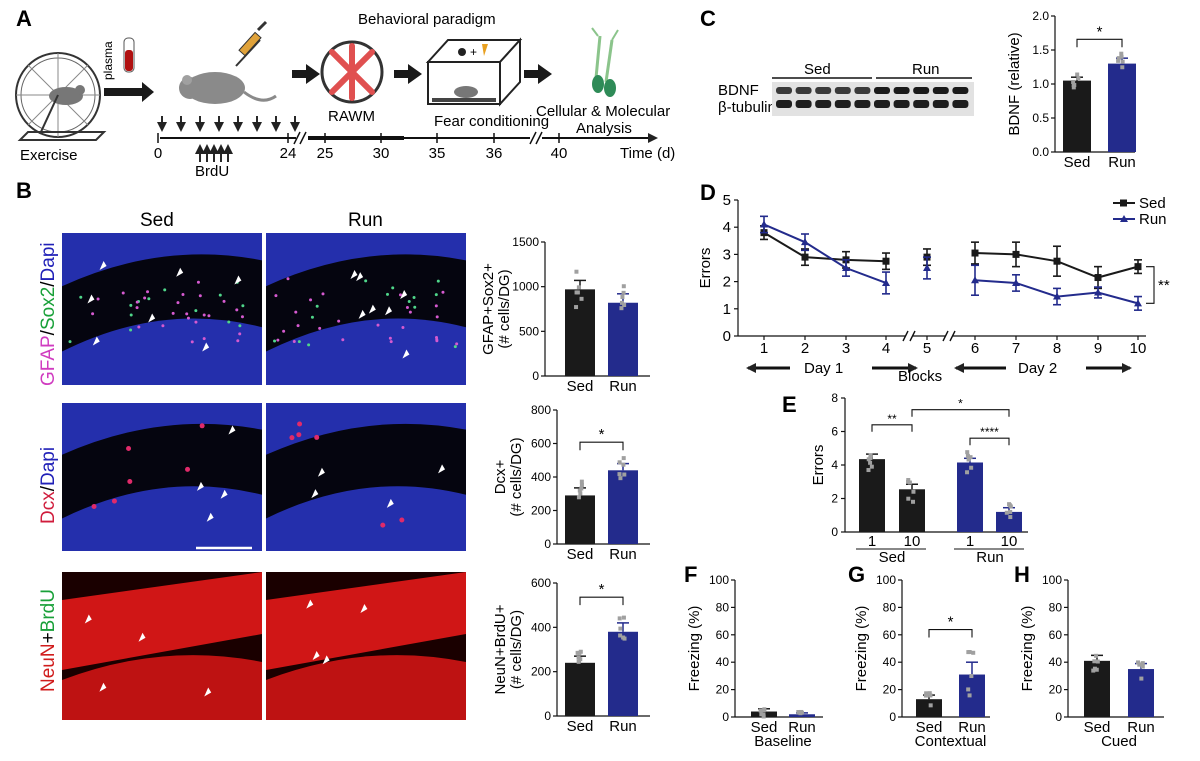 The width and height of the screenshot is (1200, 761). What do you see at coordinates (1057, 348) in the screenshot?
I see `x-tick-label: 8` at bounding box center [1057, 348].